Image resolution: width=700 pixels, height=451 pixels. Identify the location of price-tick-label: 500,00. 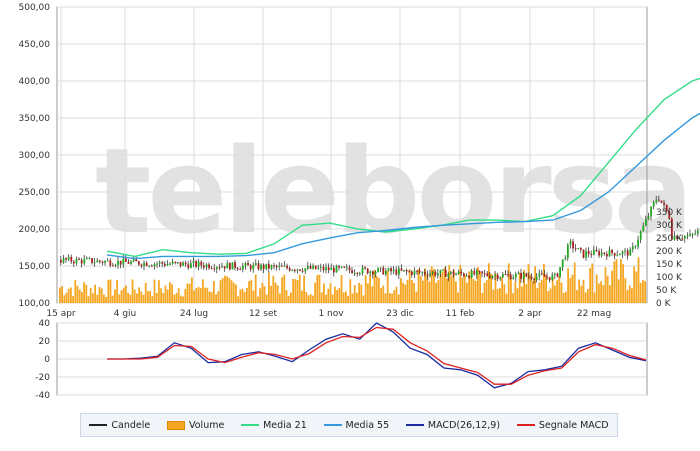
(35, 8).